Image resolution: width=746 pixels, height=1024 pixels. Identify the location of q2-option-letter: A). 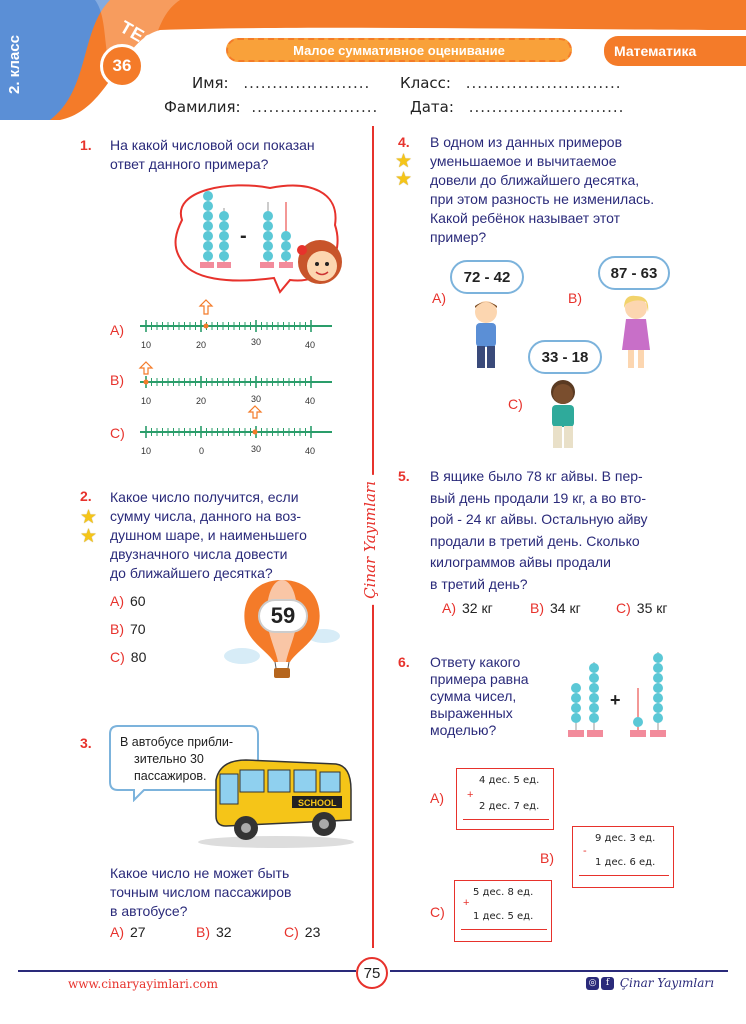
(117, 601).